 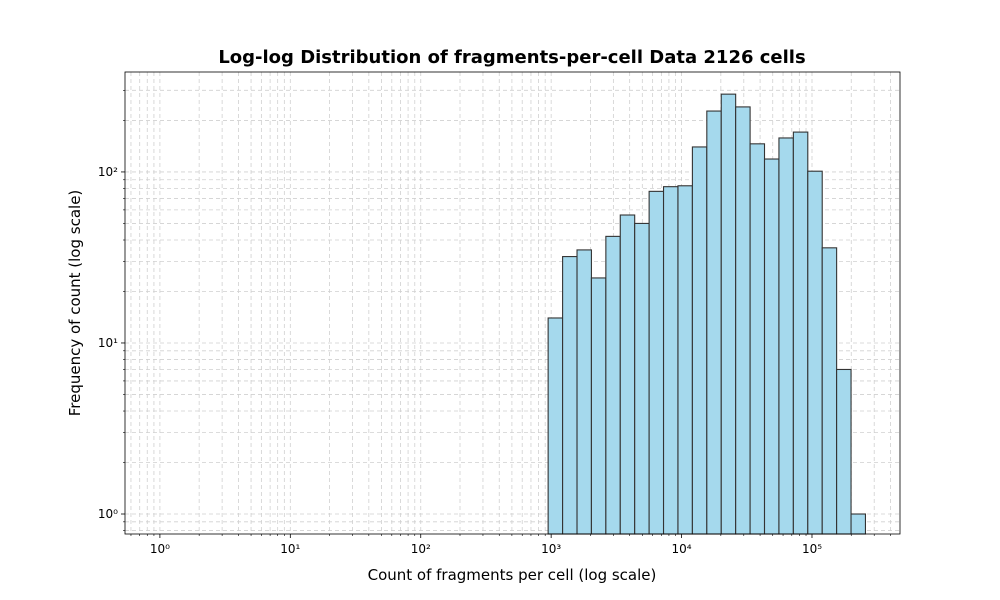 I want to click on y-axis-label: Frequency of count (log scale), so click(x=75, y=303).